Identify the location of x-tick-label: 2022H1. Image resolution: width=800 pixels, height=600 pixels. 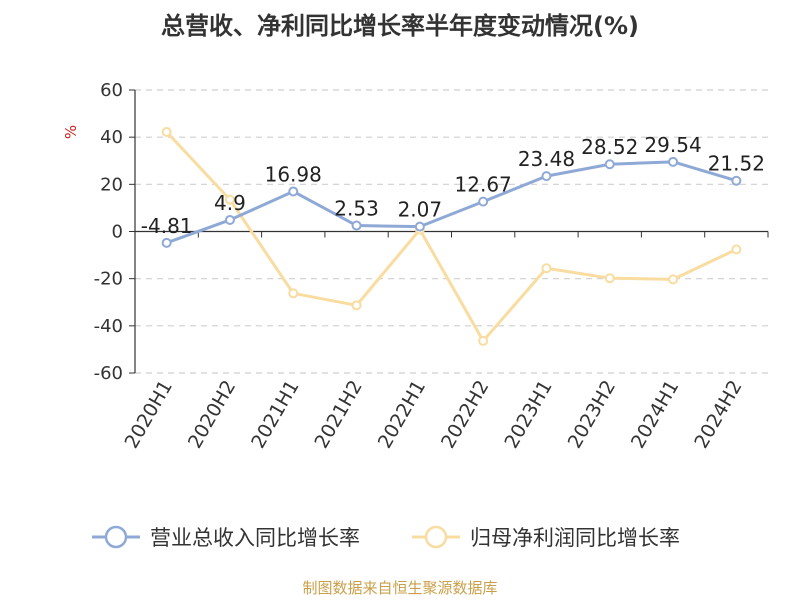
(402, 415).